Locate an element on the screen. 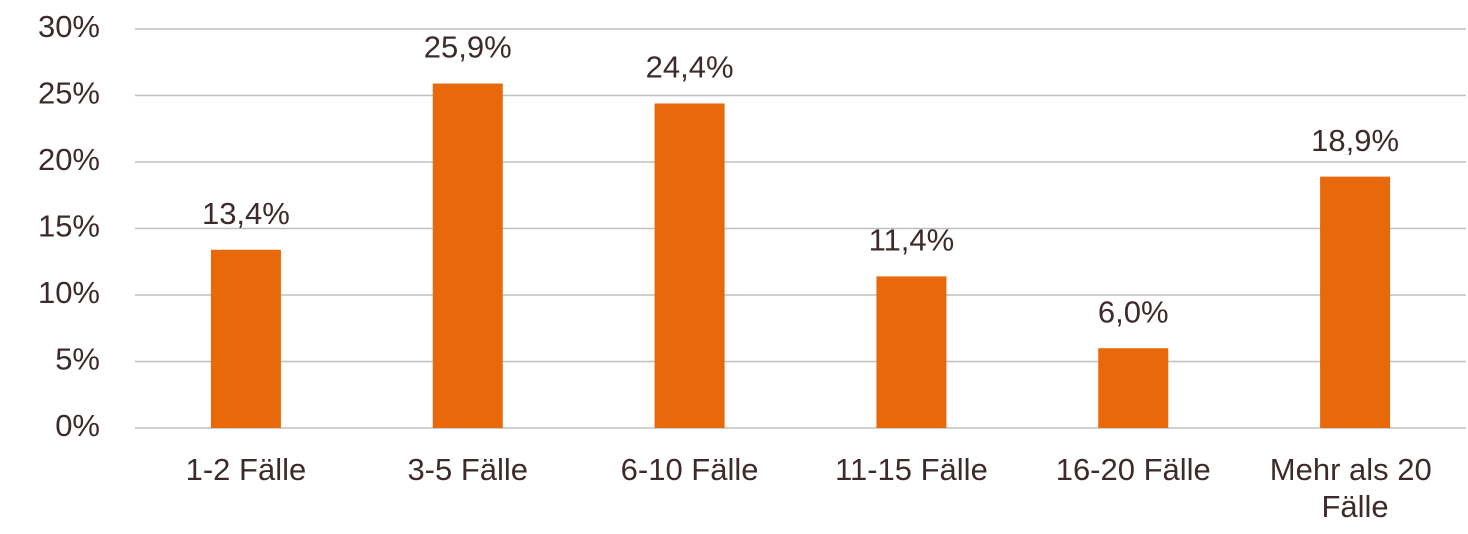 Image resolution: width=1468 pixels, height=534 pixels. data-label: 25,9% is located at coordinates (468, 47).